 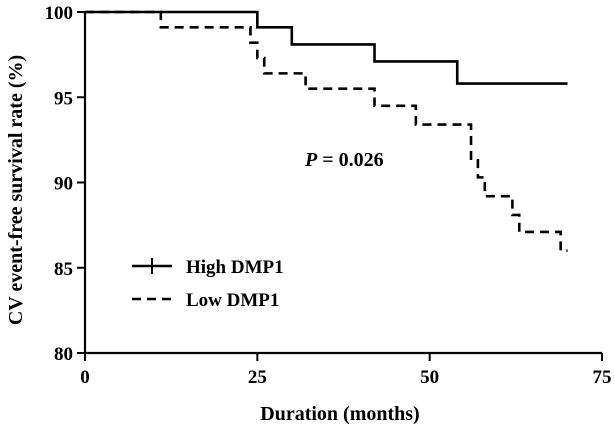 What do you see at coordinates (429, 377) in the screenshot?
I see `x-tick-label: 50` at bounding box center [429, 377].